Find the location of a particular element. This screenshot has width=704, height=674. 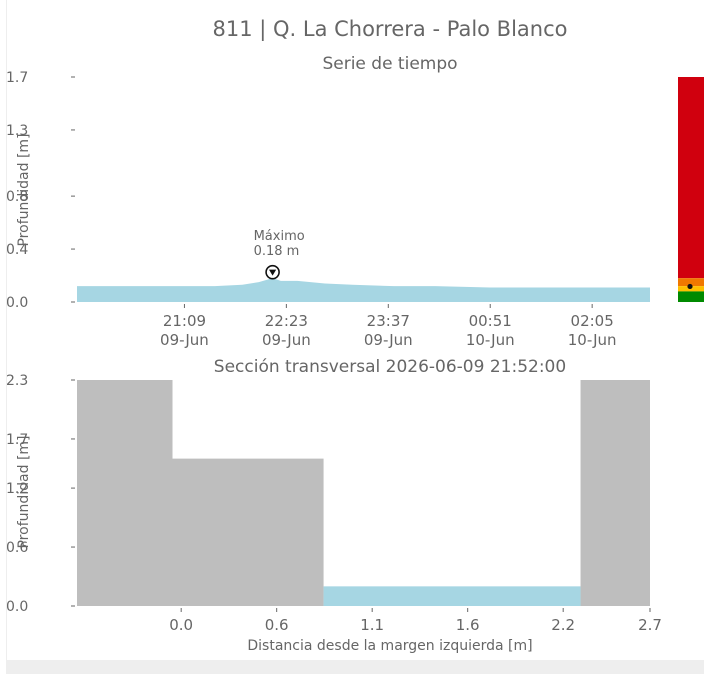

bottom-y-axis-label: Profundidad [m] is located at coordinates (24, 491).